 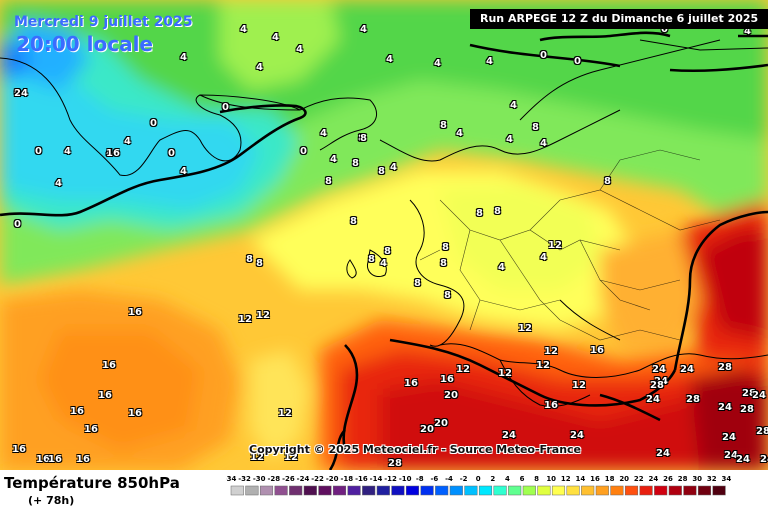 I want to click on scale-label: -26, so click(x=288, y=479).